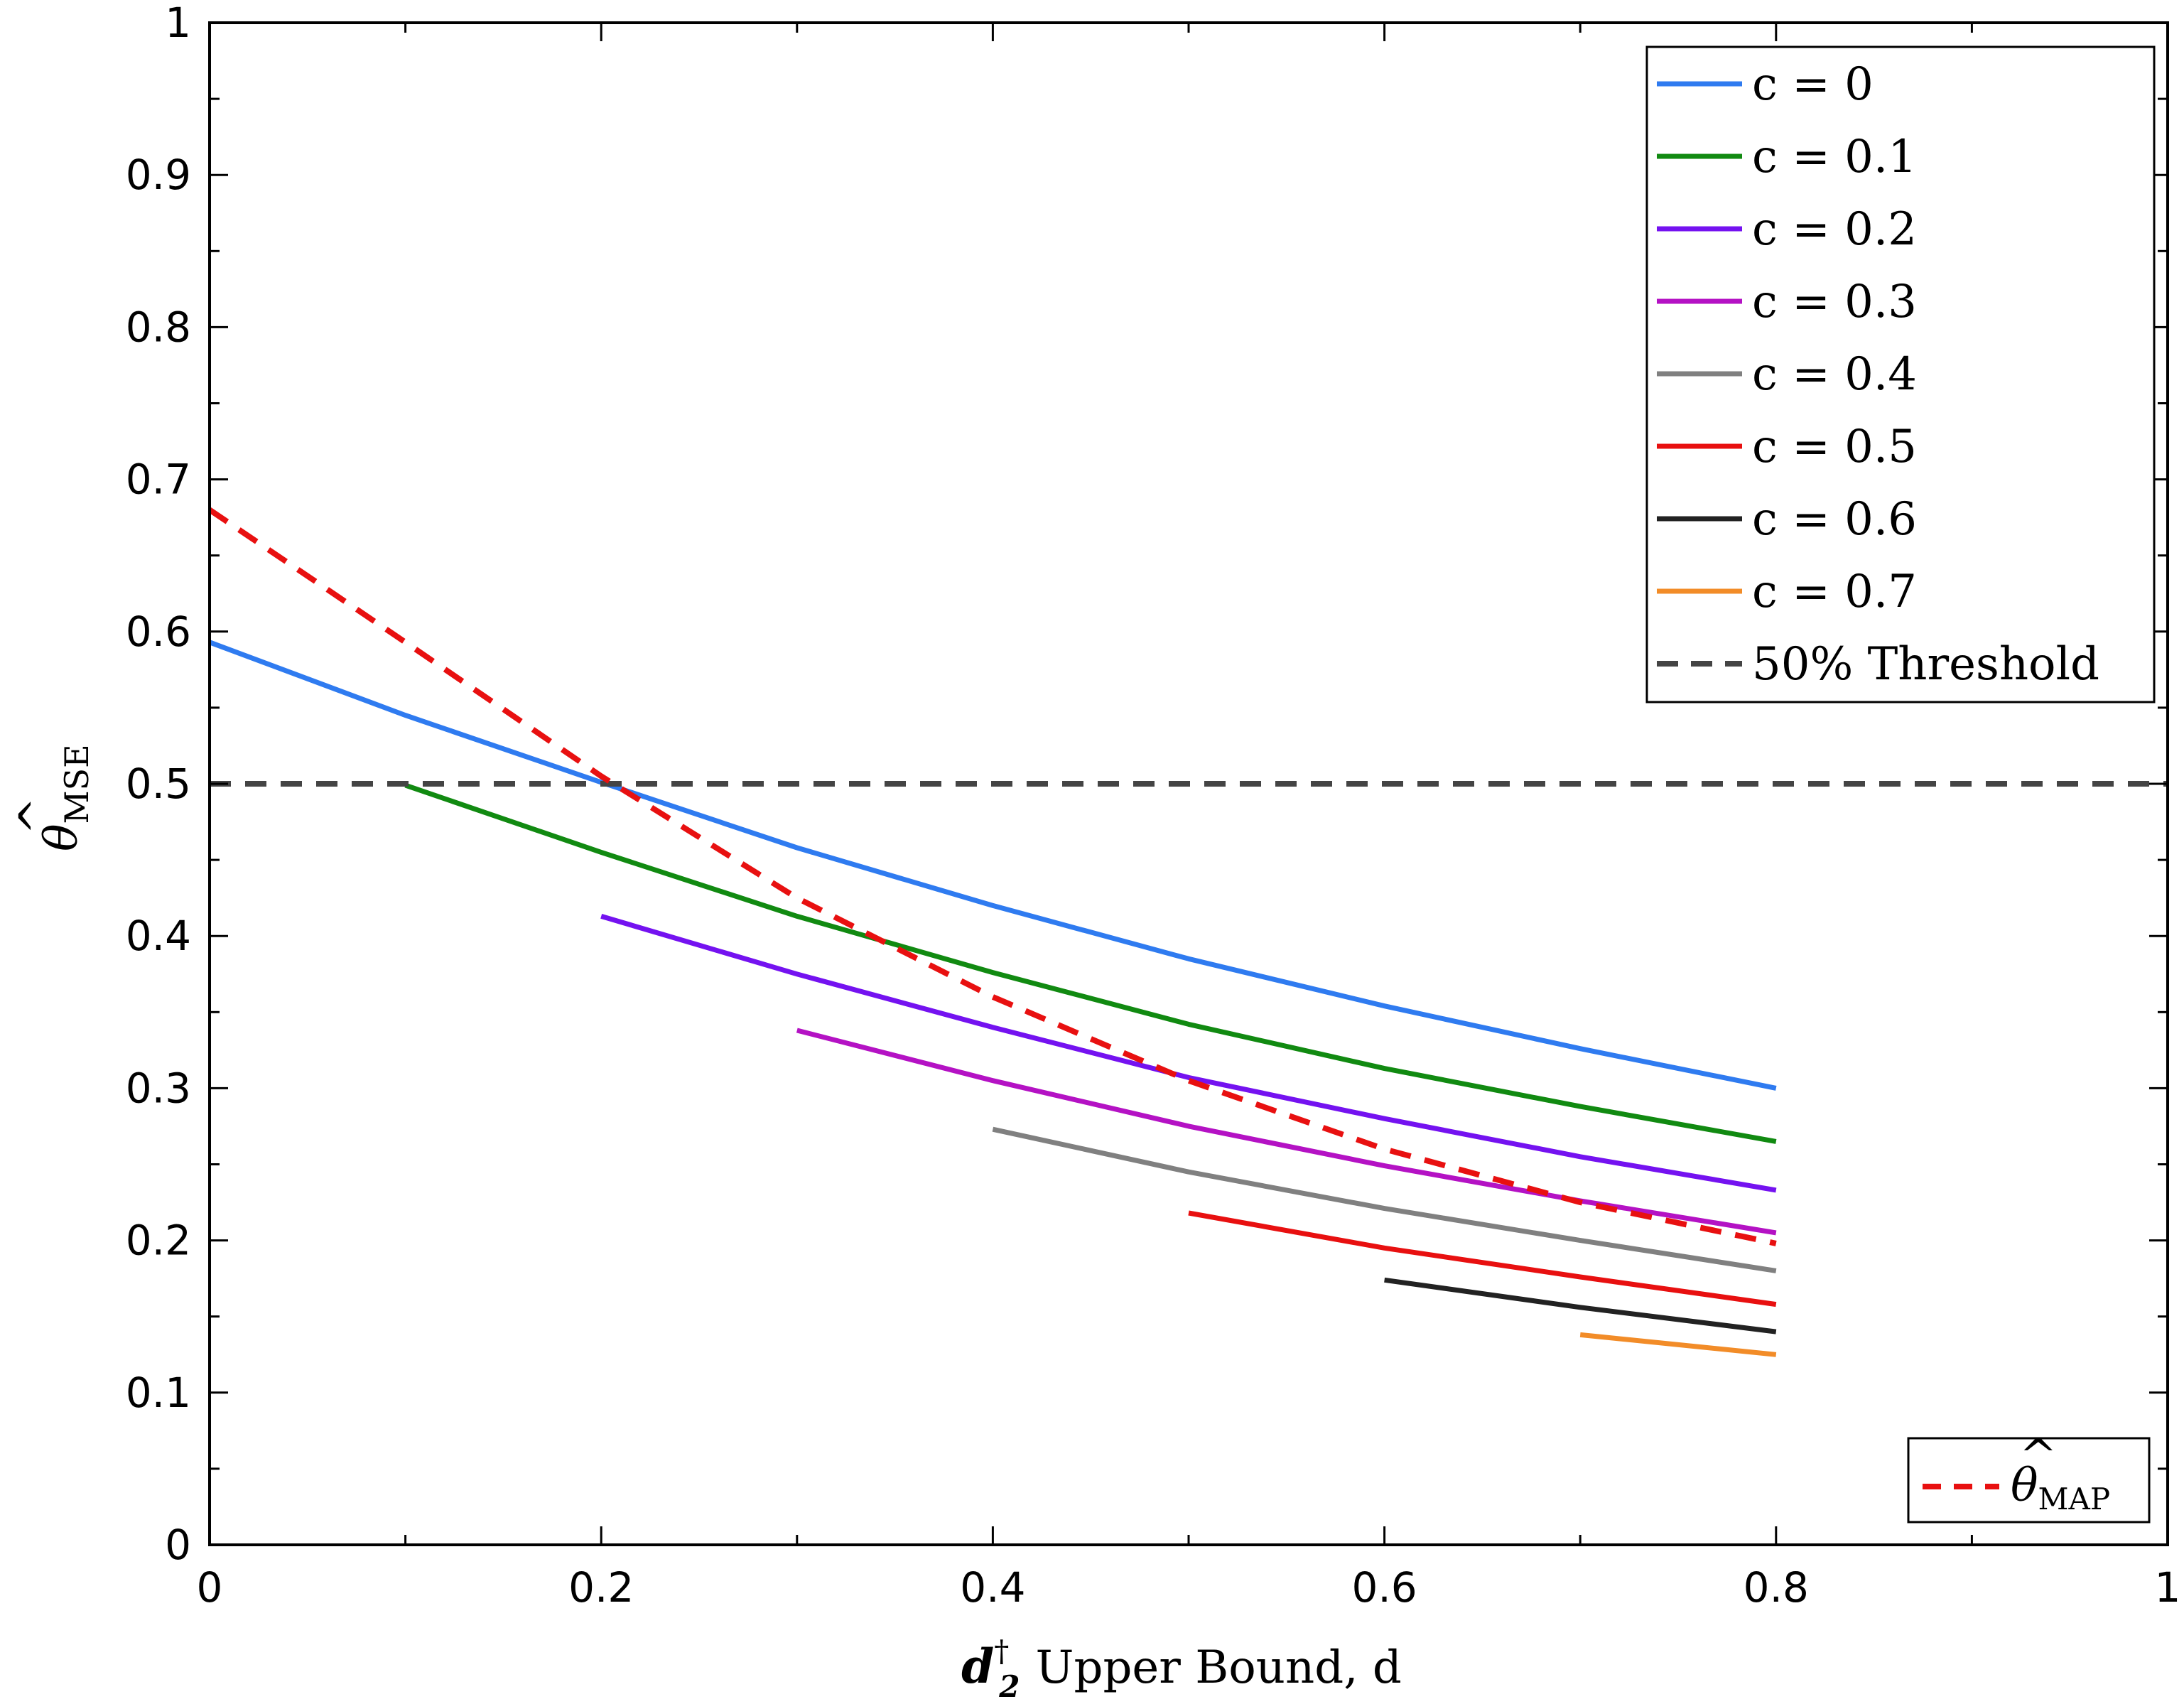 Image resolution: width=2184 pixels, height=1704 pixels. Describe the element at coordinates (2025, 1486) in the screenshot. I see `legend-map-symbol: θ` at that location.